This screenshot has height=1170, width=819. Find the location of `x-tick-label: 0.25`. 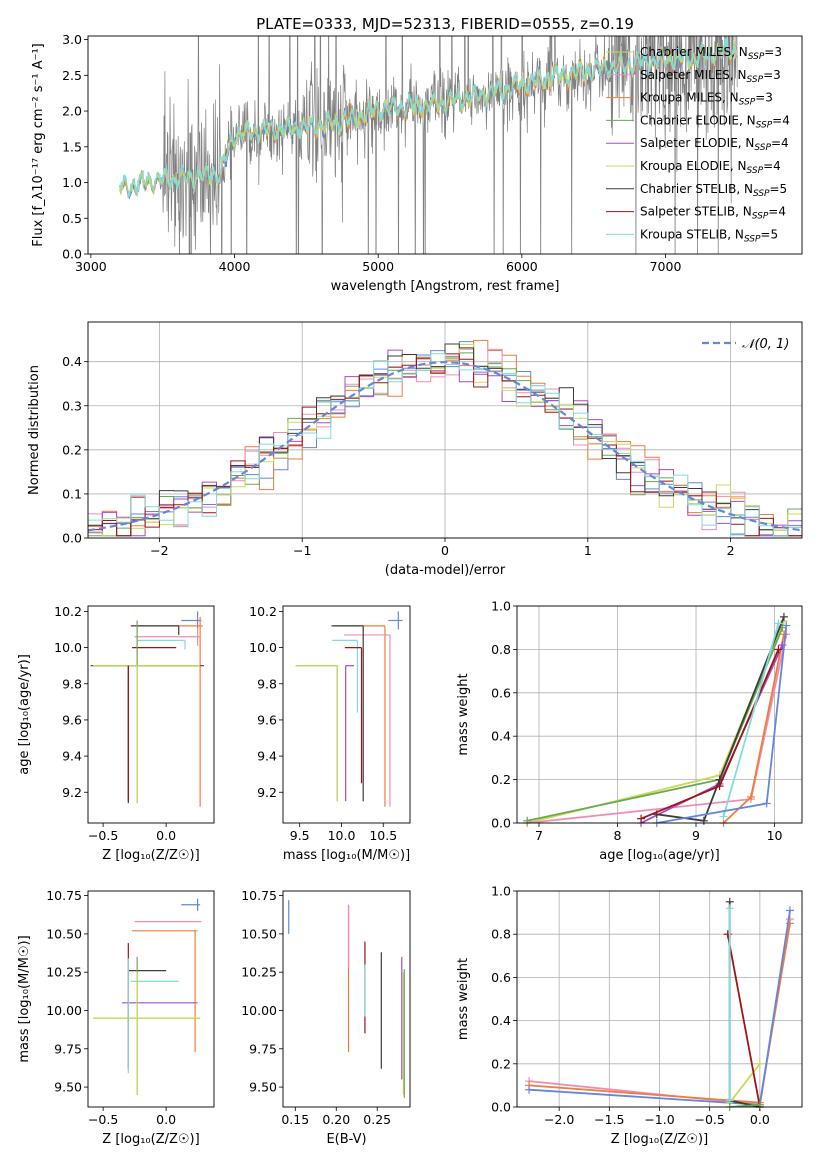

x-tick-label: 0.25 is located at coordinates (377, 1119).